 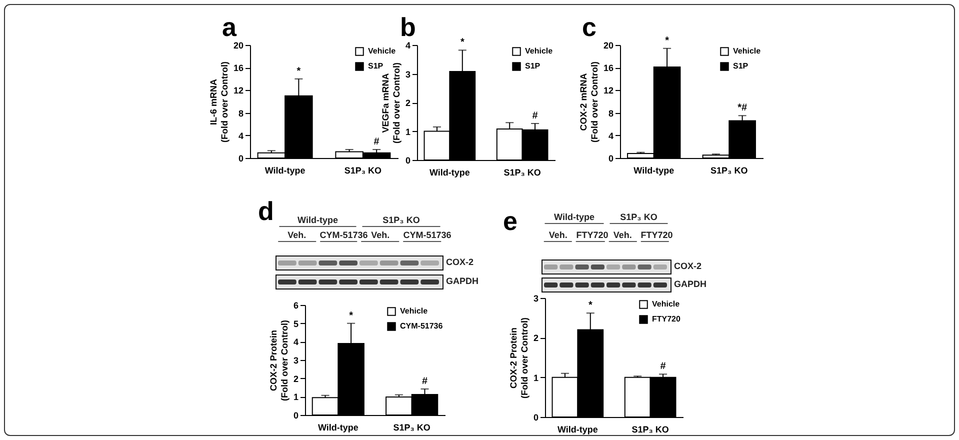 I want to click on legend-label: CYM-51736, so click(x=422, y=326).